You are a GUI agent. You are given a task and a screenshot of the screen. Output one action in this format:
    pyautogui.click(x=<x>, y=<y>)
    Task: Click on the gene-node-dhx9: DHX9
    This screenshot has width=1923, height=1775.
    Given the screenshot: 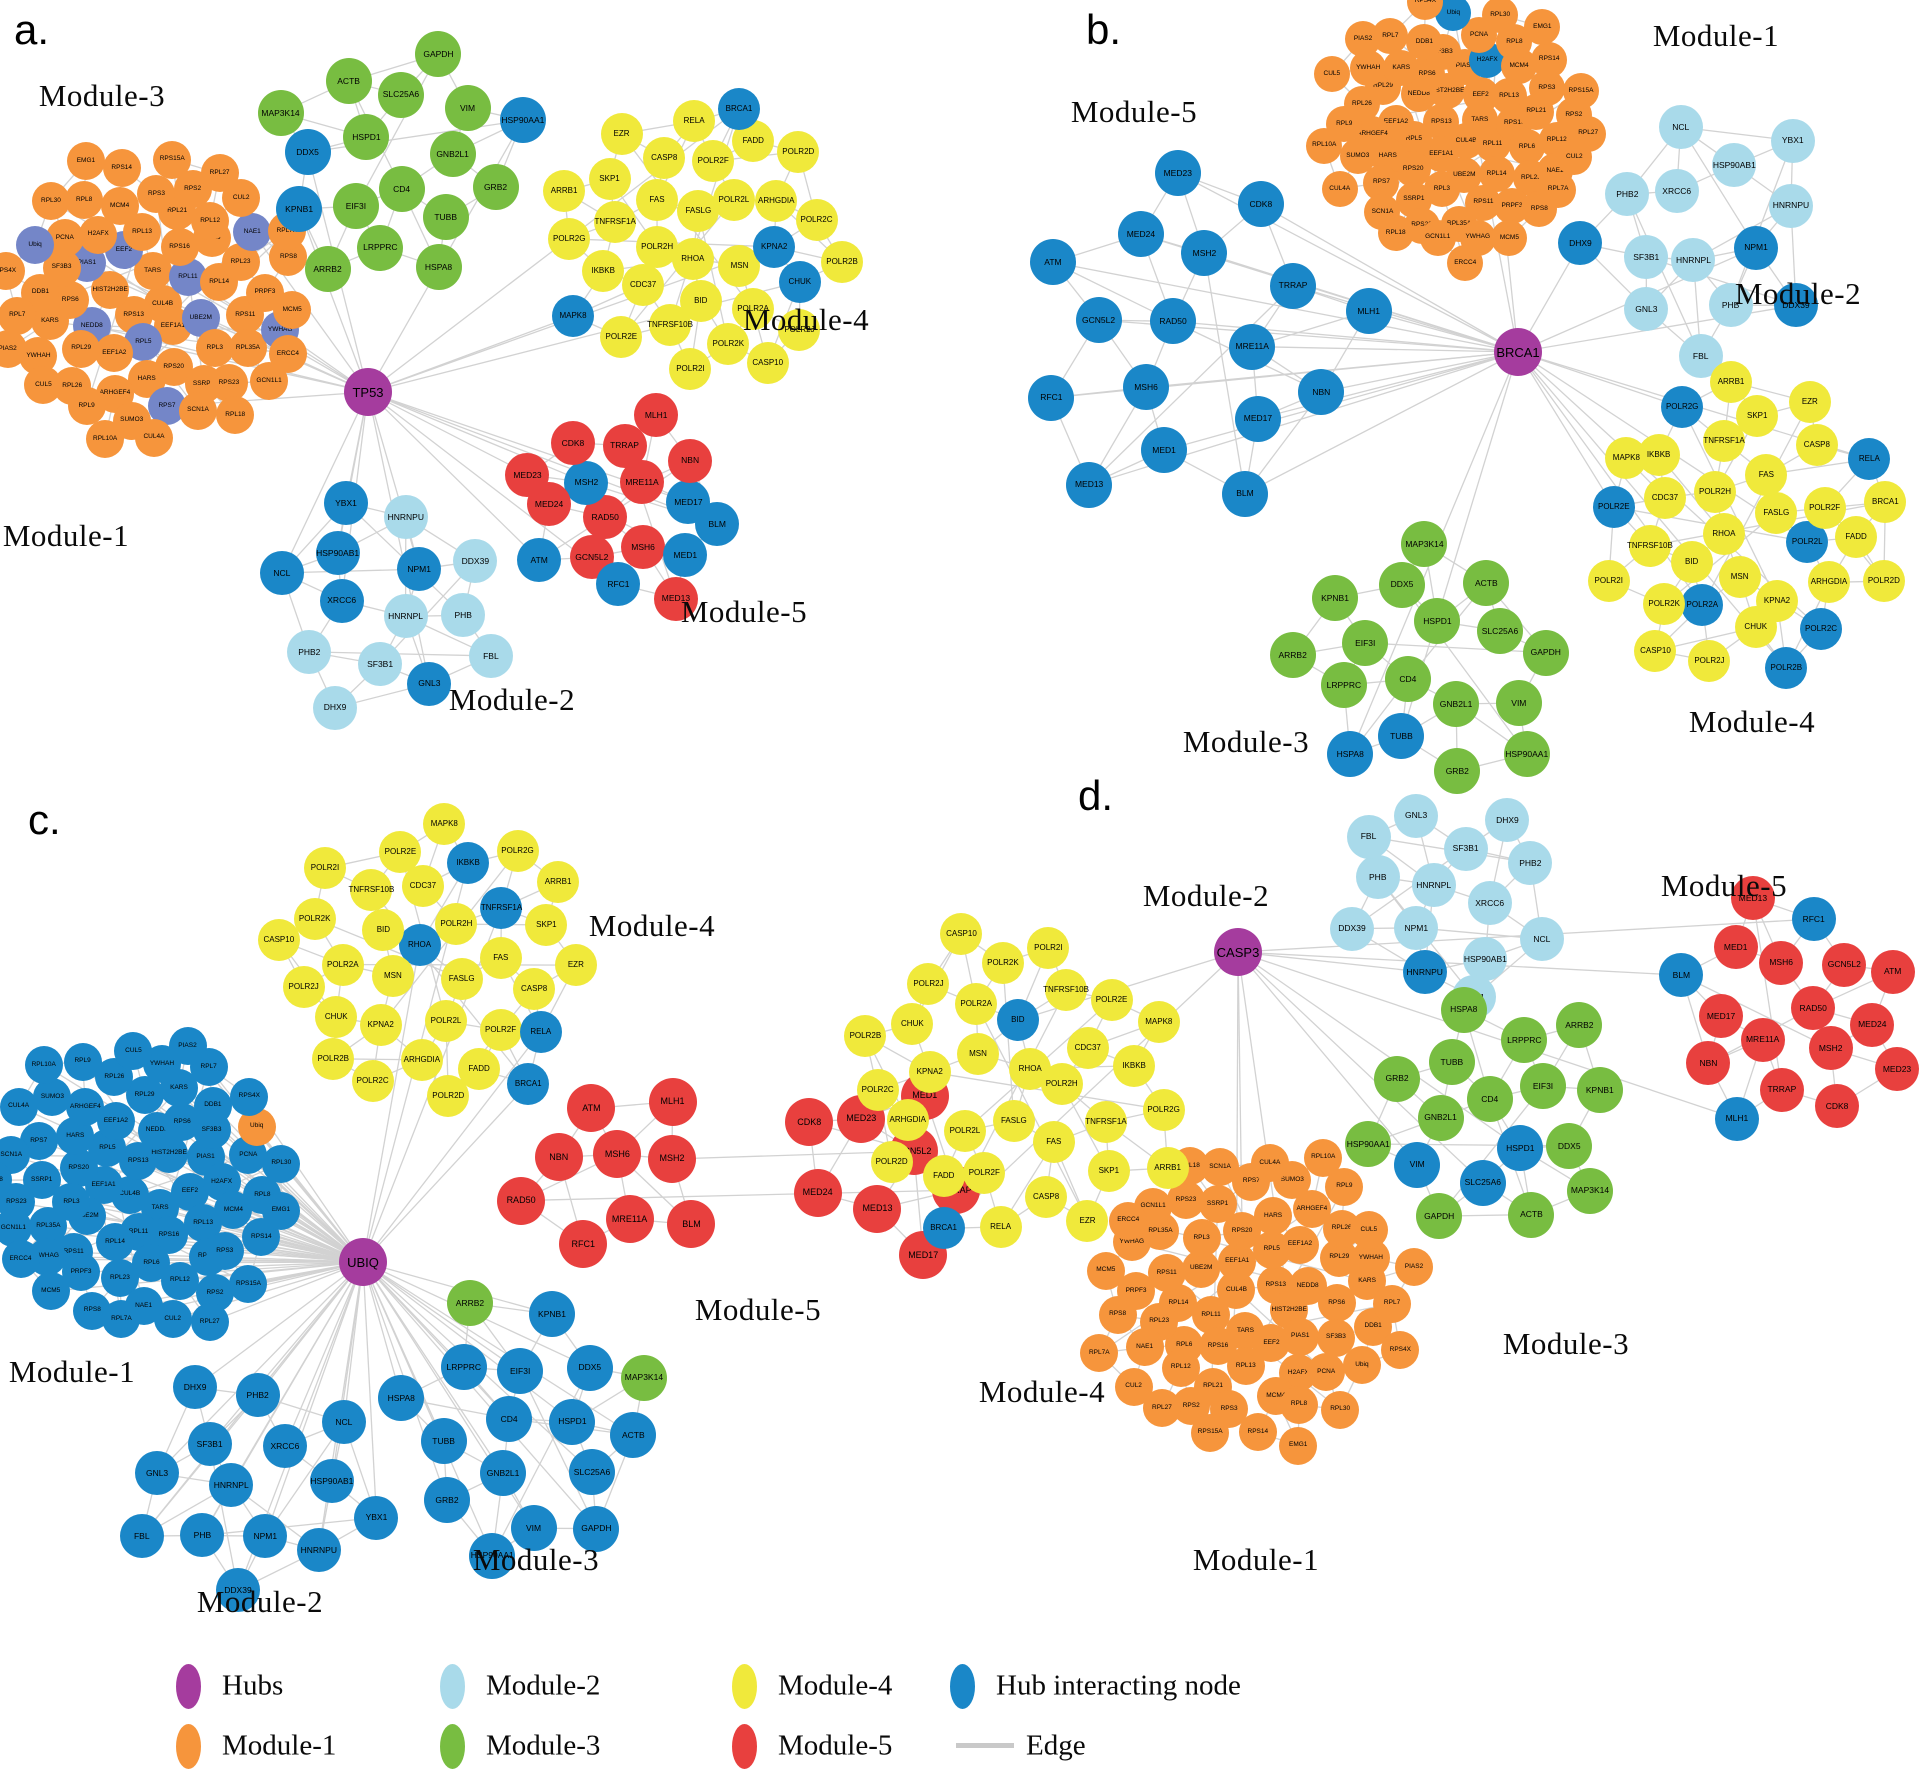 What is the action you would take?
    pyautogui.click(x=195, y=1387)
    